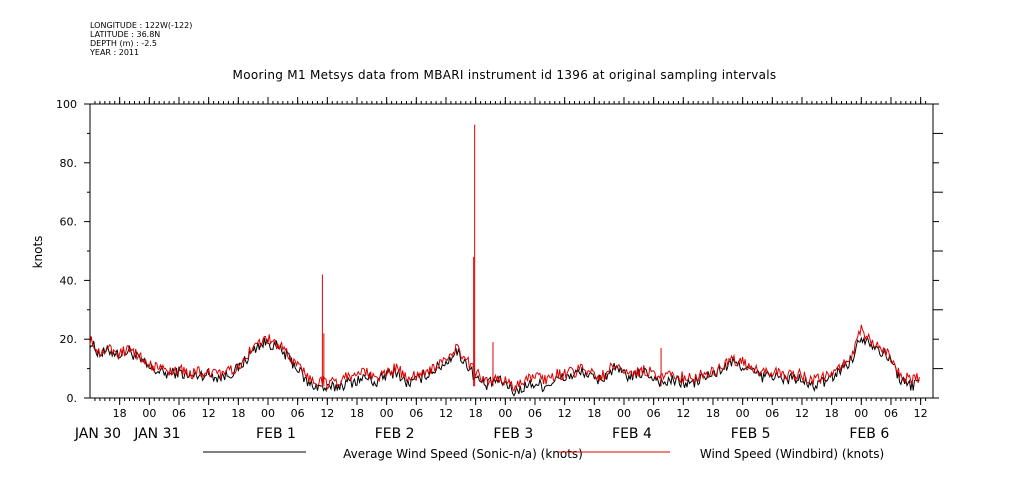  Describe the element at coordinates (156, 434) in the screenshot. I see `x-day-label: JAN 31` at that location.